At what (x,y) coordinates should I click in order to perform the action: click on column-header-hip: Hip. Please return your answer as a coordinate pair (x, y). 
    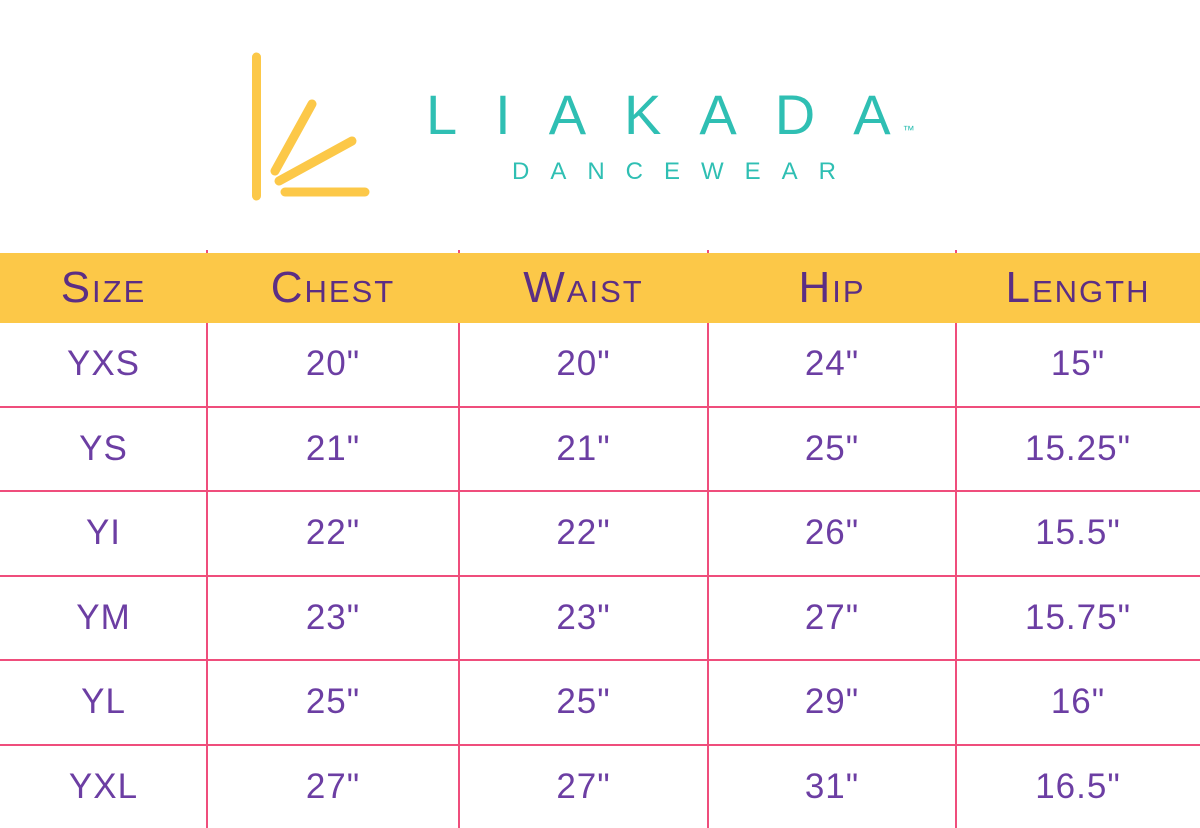
    Looking at the image, I should click on (832, 287).